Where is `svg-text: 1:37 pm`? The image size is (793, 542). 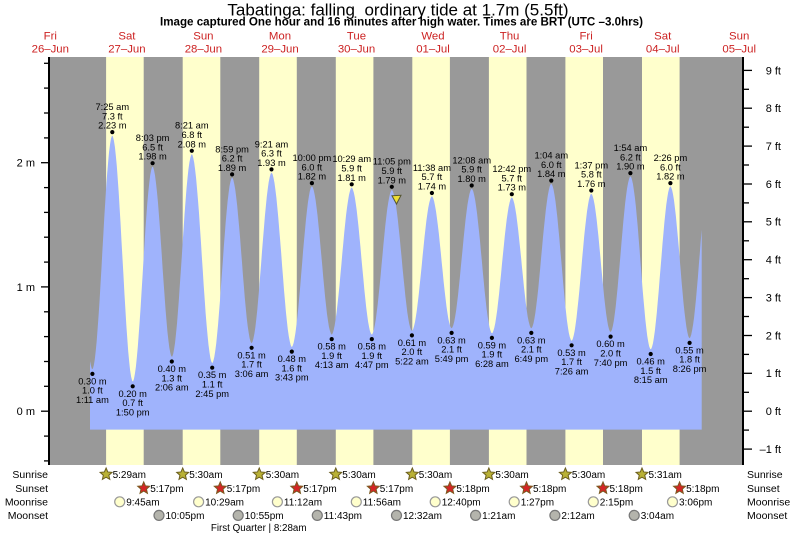 svg-text: 1:37 pm is located at coordinates (592, 165).